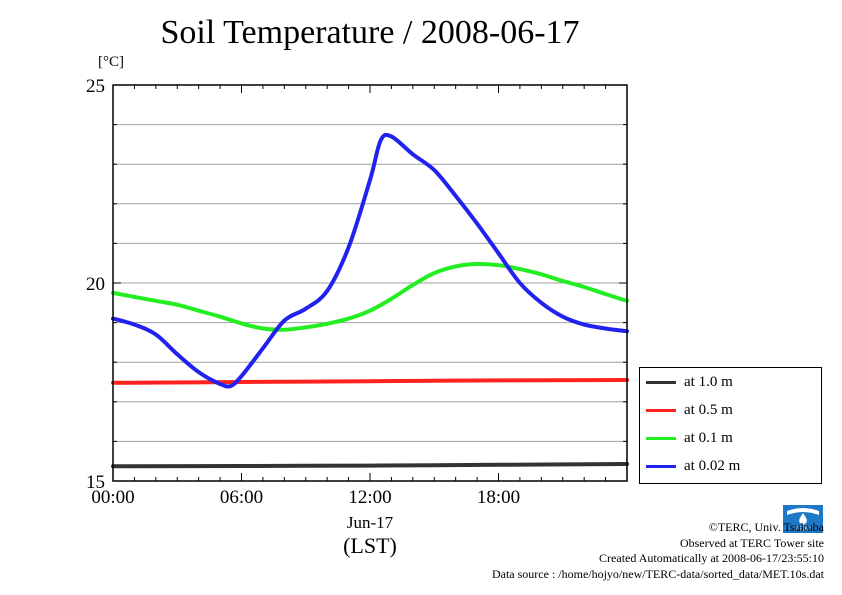  I want to click on legend-label: at 0.02 m, so click(712, 466).